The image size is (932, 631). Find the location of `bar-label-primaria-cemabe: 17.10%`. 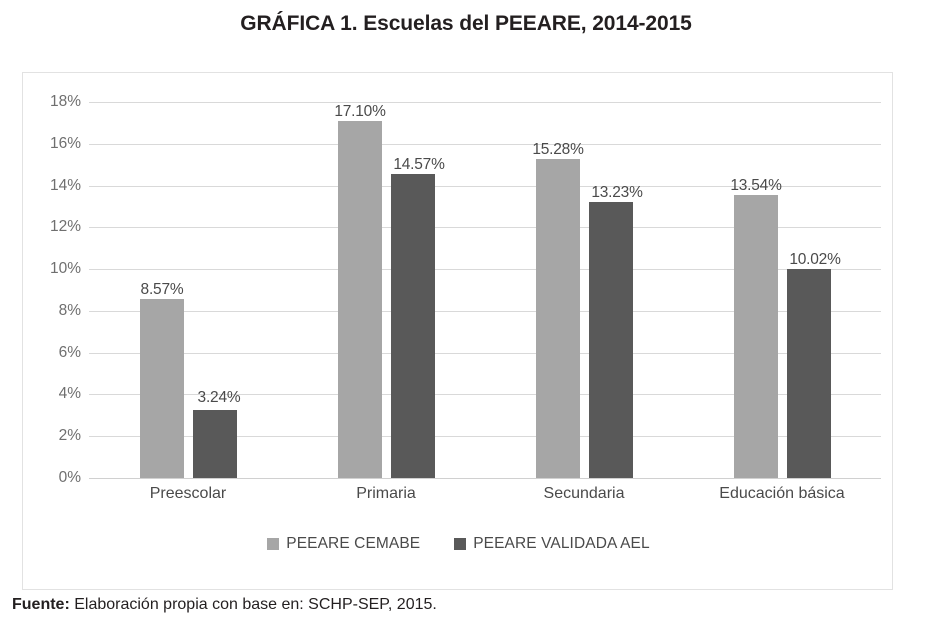

bar-label-primaria-cemabe: 17.10% is located at coordinates (360, 111).